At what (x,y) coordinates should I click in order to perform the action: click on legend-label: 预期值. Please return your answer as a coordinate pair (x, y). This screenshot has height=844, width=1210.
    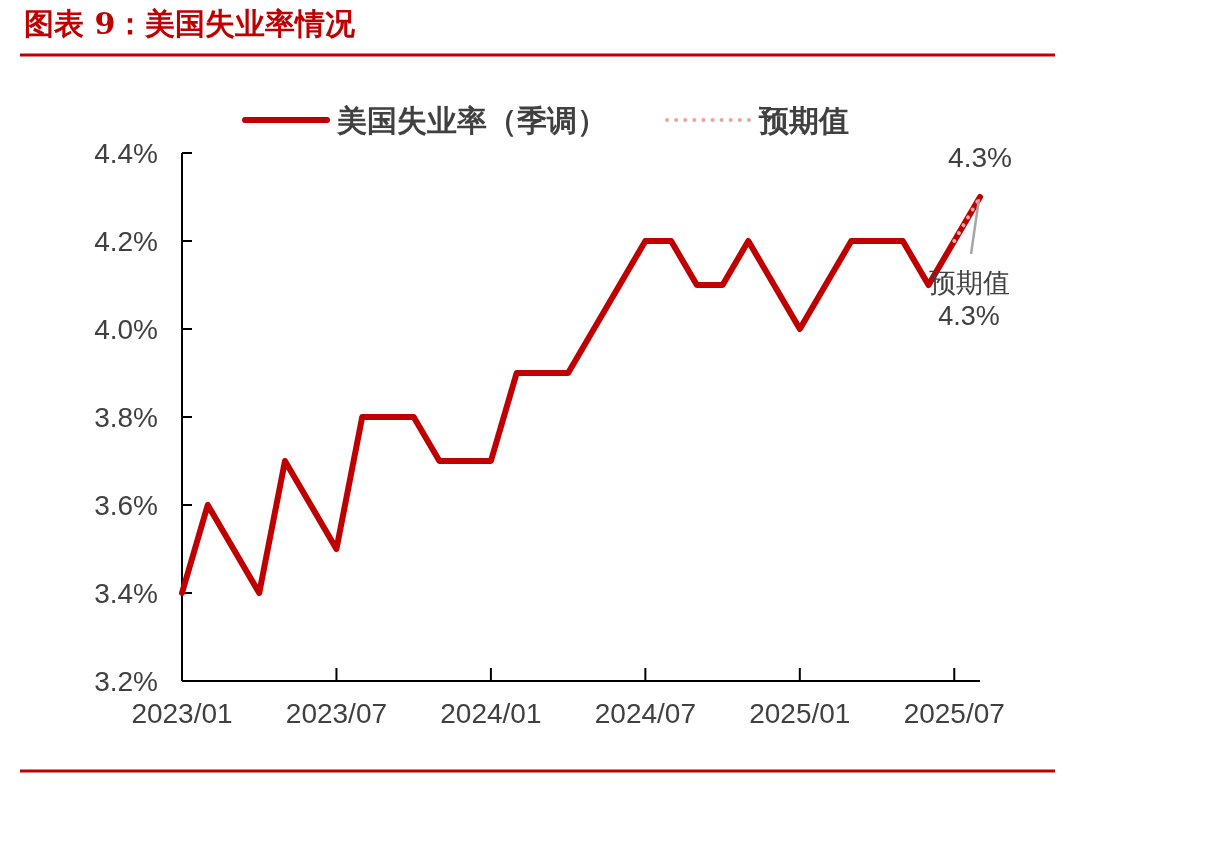
    Looking at the image, I should click on (803, 120).